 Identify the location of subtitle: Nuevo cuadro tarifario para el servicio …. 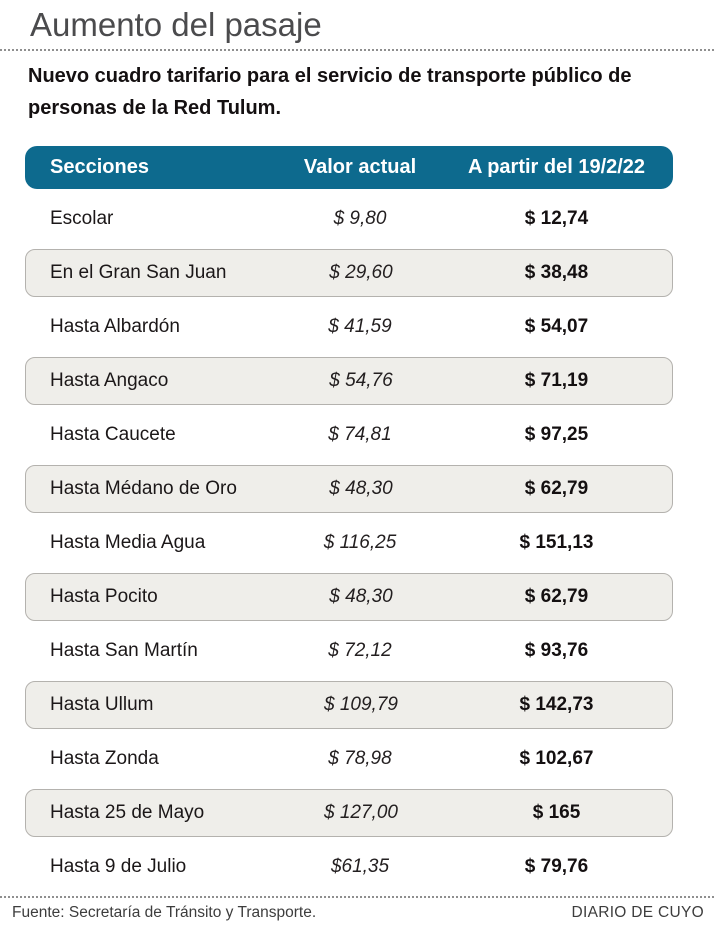
(330, 92).